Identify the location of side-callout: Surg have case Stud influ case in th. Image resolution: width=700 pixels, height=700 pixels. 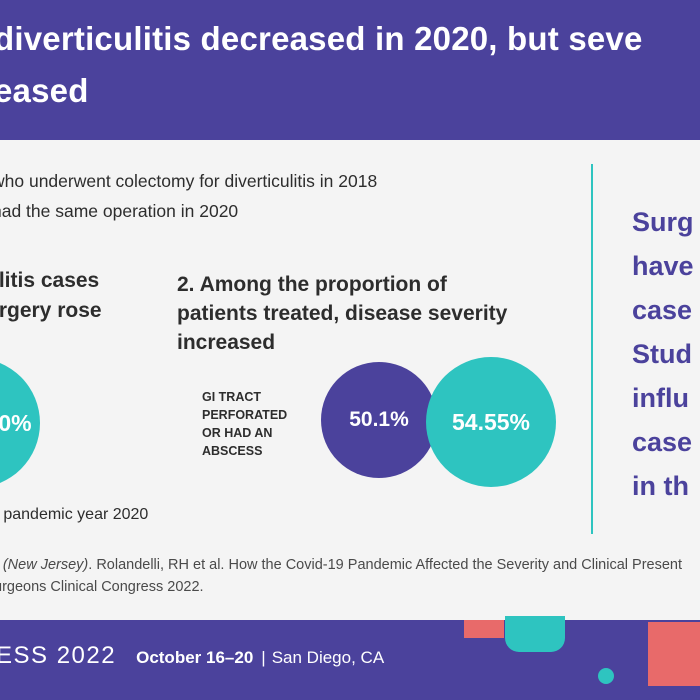
(666, 354).